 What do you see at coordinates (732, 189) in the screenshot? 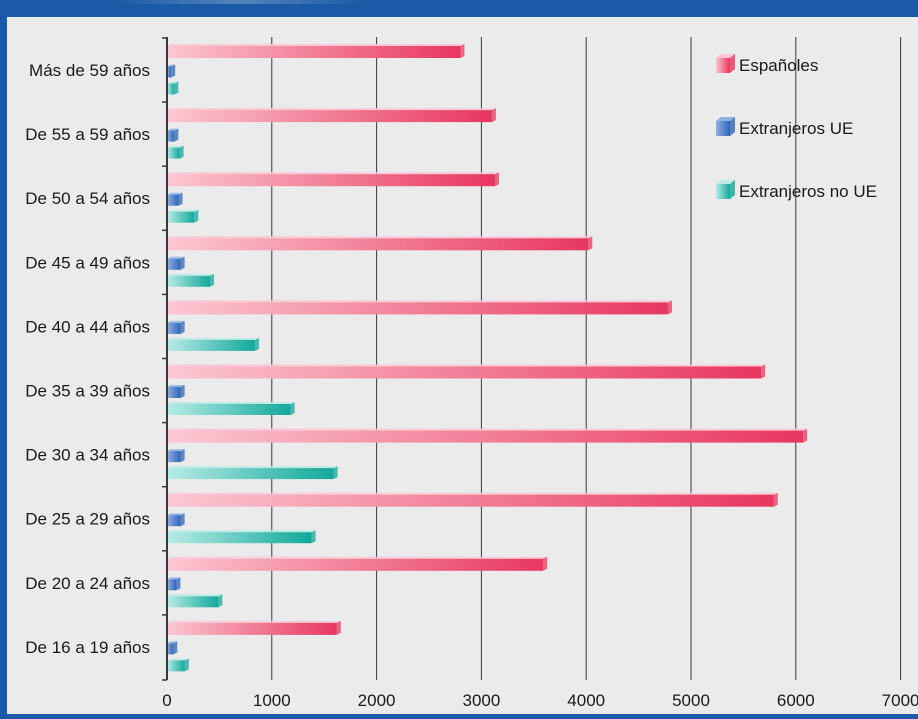
I see `legend-swatch-side-extranjeros-no-ue` at bounding box center [732, 189].